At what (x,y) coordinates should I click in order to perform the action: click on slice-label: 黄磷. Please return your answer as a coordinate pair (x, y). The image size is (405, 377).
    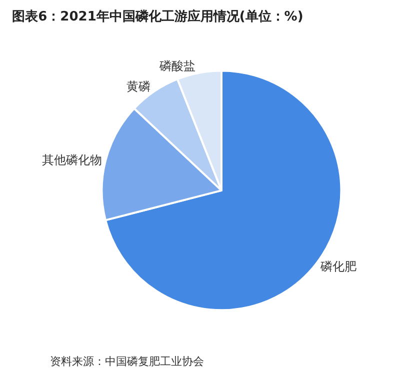
    Looking at the image, I should click on (138, 87).